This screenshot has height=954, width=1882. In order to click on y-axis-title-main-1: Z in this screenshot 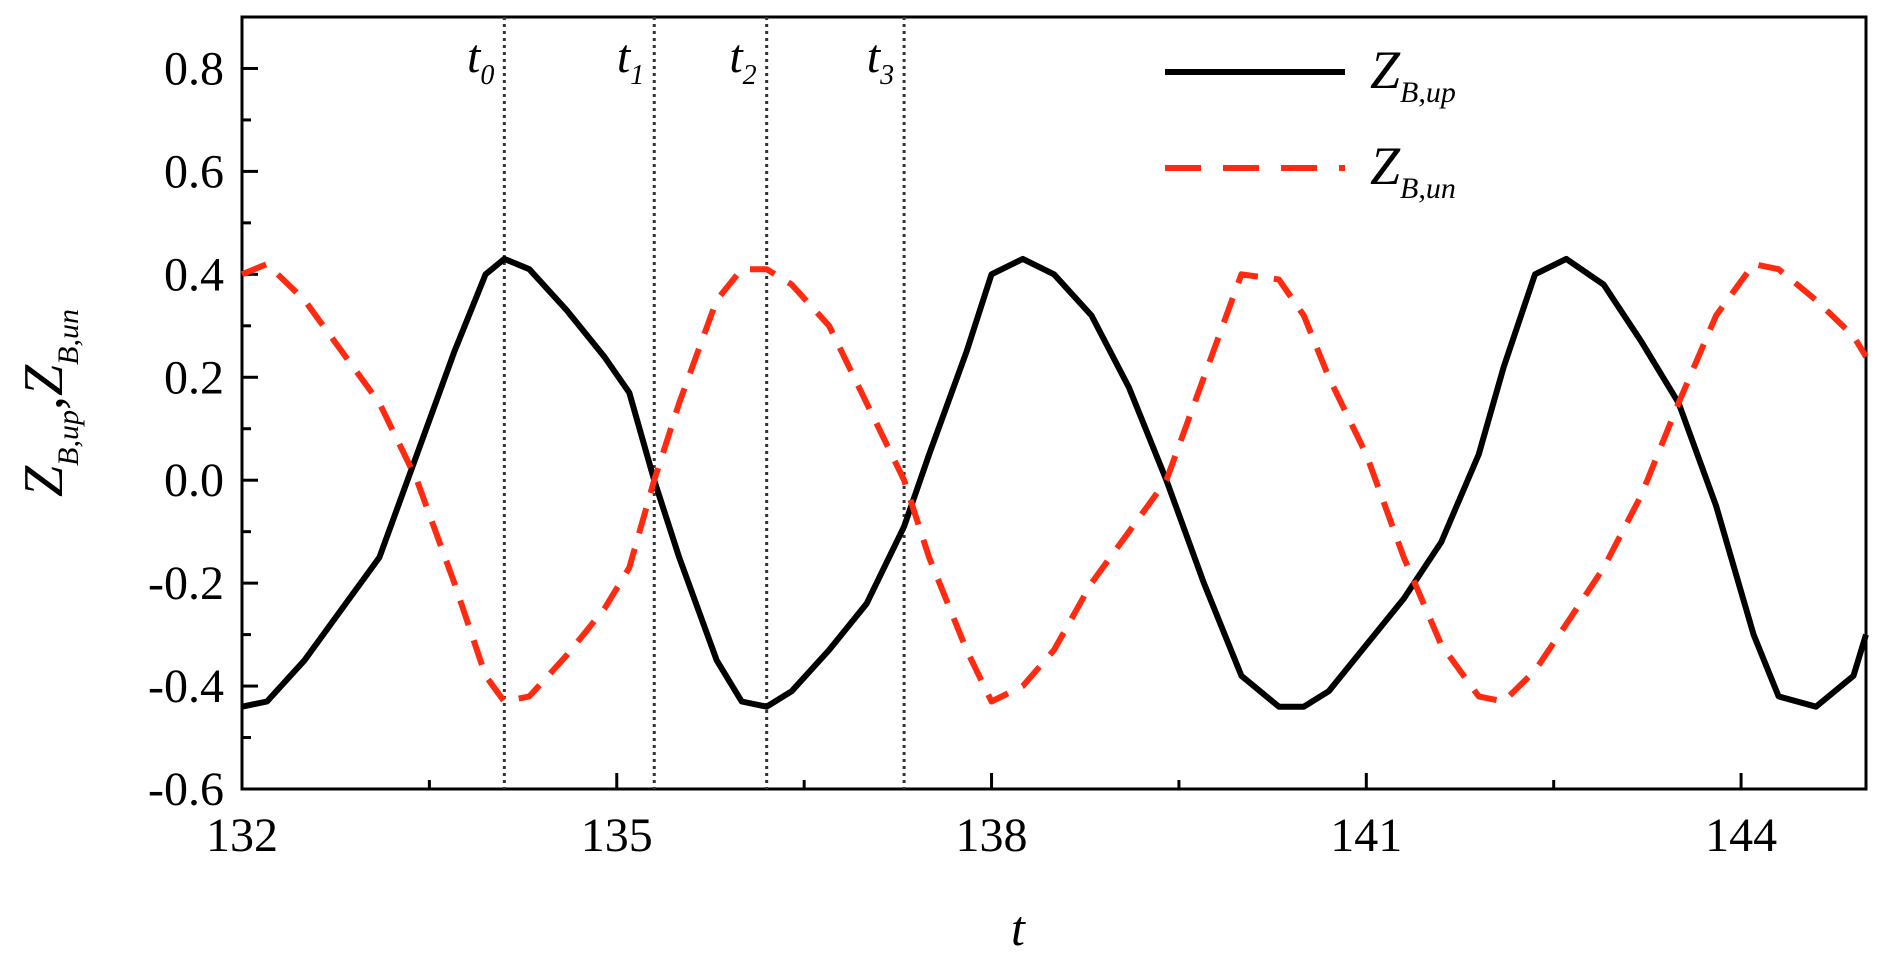, I will do `click(44, 481)`.